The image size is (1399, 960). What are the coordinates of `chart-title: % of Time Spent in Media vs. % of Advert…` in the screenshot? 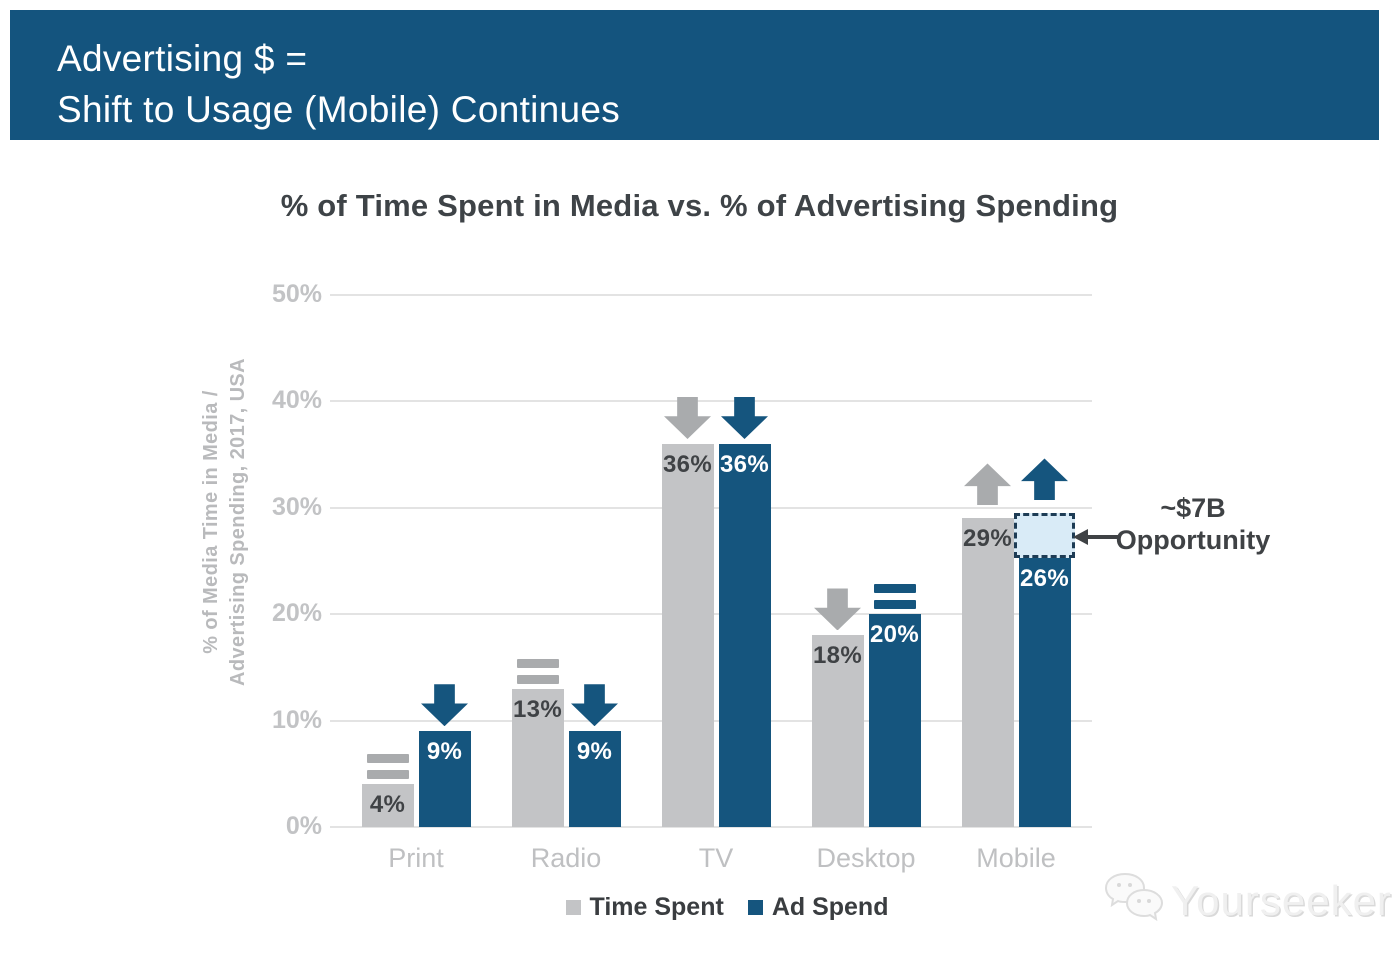 It's located at (699, 205).